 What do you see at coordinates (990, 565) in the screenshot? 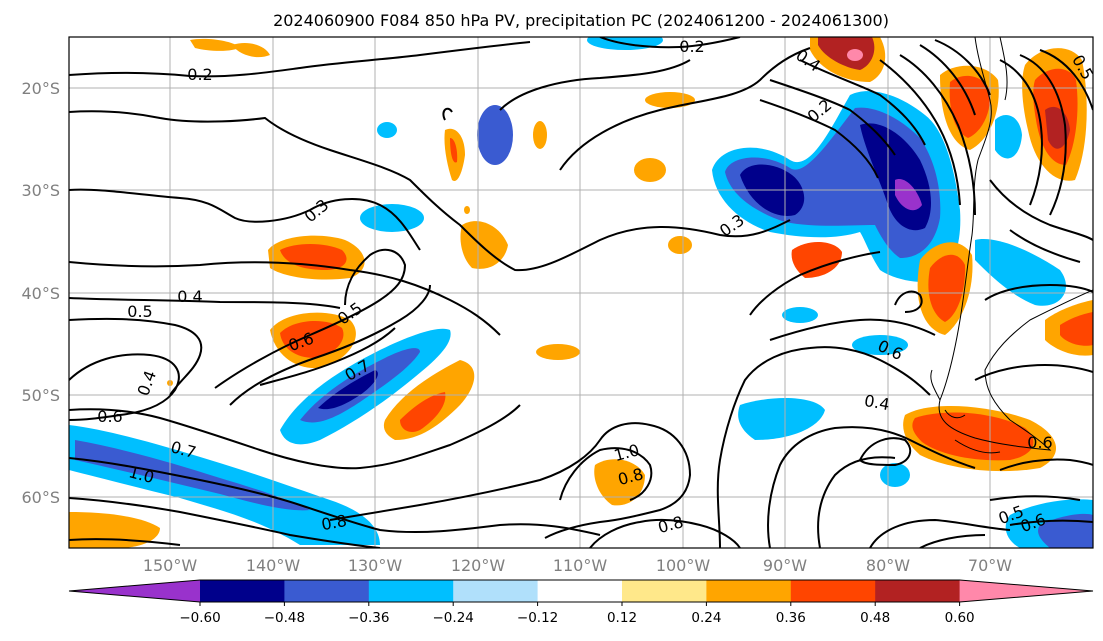
I see `lon-label: 70°W` at bounding box center [990, 565].